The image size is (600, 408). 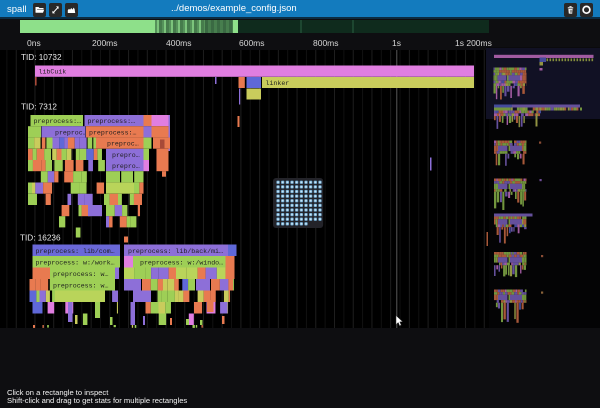 I want to click on svg-text:preprocess: w:/work…: preprocess, so click(x=75, y=262).